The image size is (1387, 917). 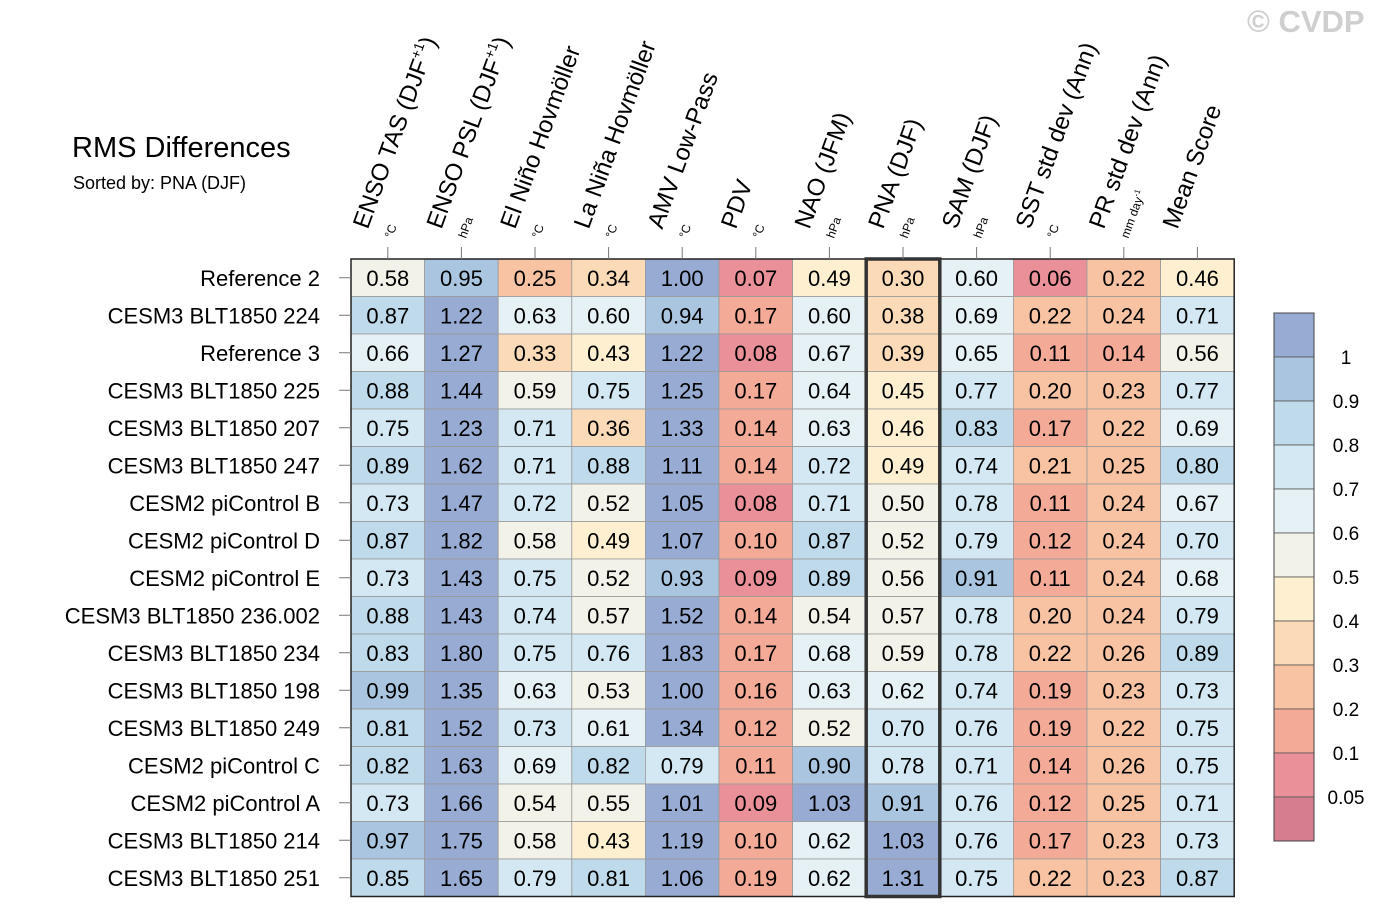 I want to click on cell-value-label: 0.12, so click(x=1050, y=803).